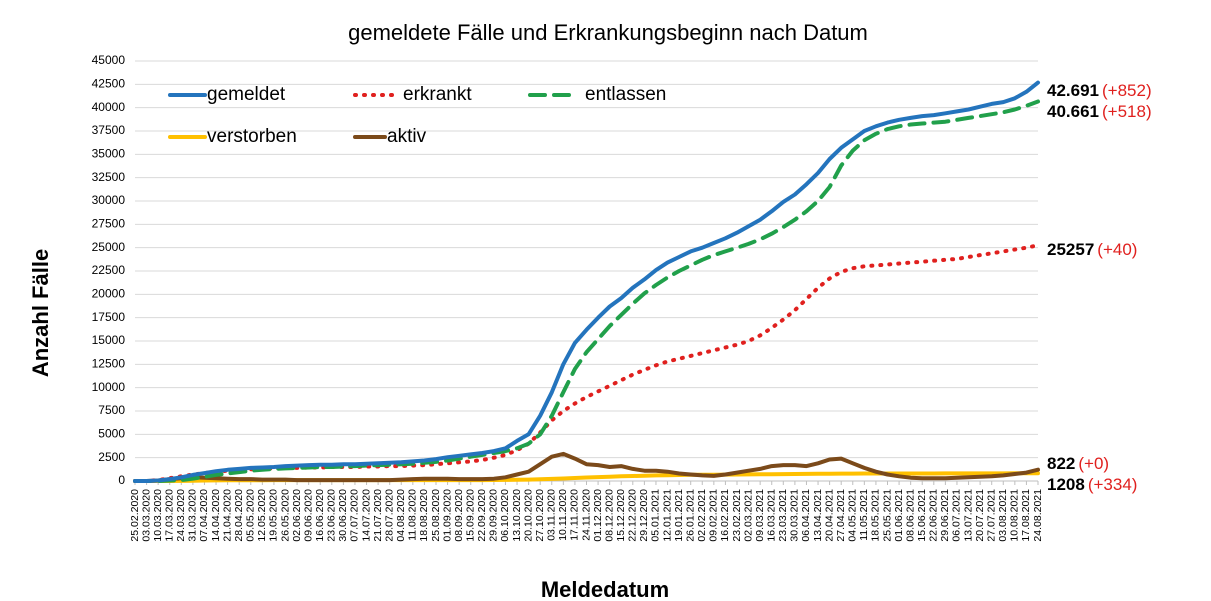  I want to click on x-tick-label: 23.02.2021, so click(737, 515).